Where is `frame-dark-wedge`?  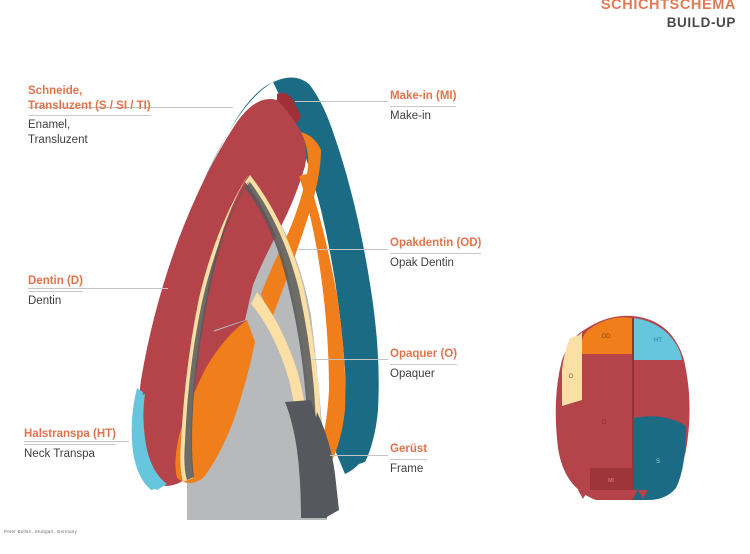
frame-dark-wedge is located at coordinates (326, 465).